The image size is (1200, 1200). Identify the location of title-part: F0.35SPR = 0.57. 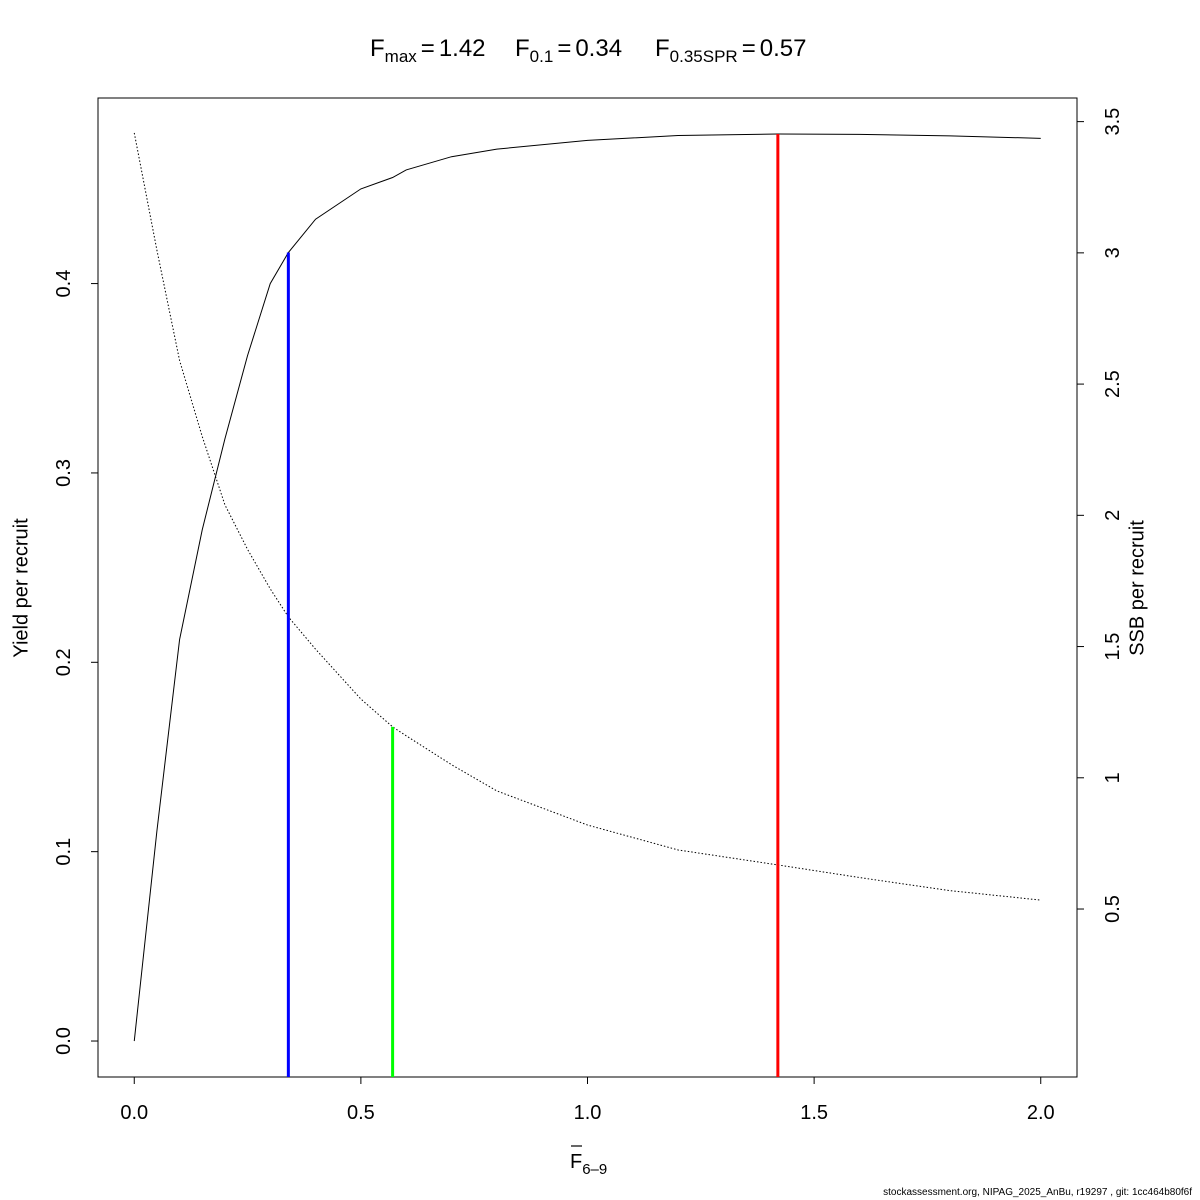
(730, 50).